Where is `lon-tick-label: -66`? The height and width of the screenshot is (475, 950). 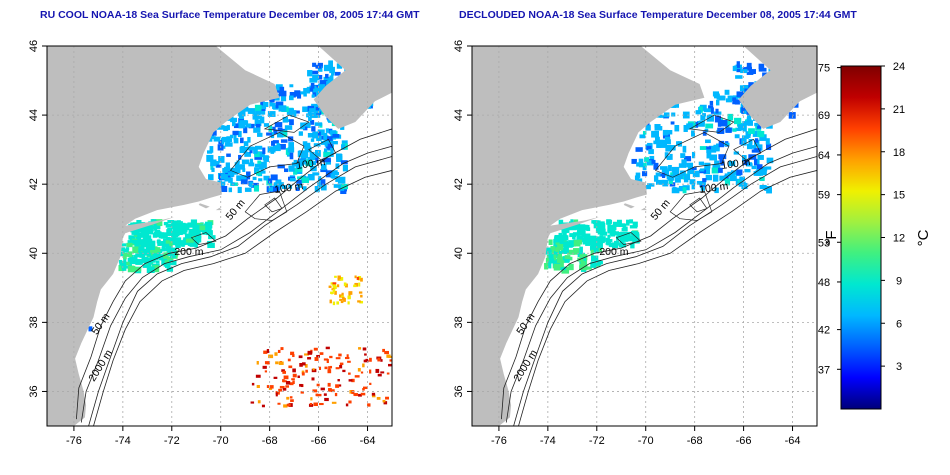
lon-tick-label: -66 is located at coordinates (319, 441).